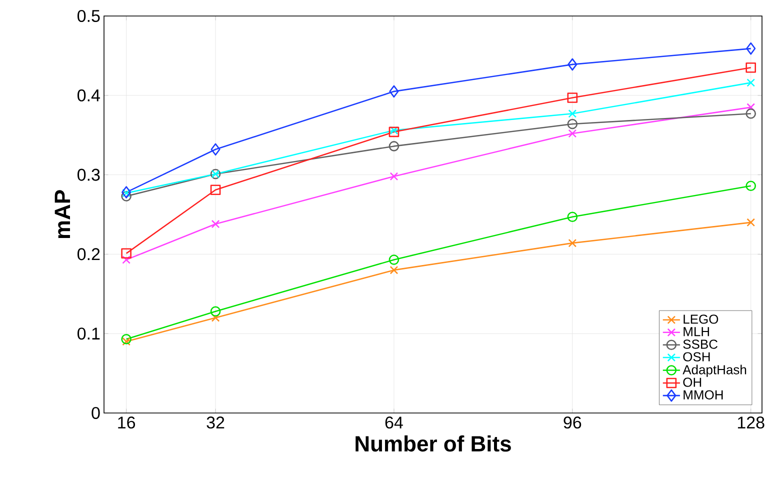 This screenshot has width=784, height=486. I want to click on y-tick-label: 0.3, so click(89, 174).